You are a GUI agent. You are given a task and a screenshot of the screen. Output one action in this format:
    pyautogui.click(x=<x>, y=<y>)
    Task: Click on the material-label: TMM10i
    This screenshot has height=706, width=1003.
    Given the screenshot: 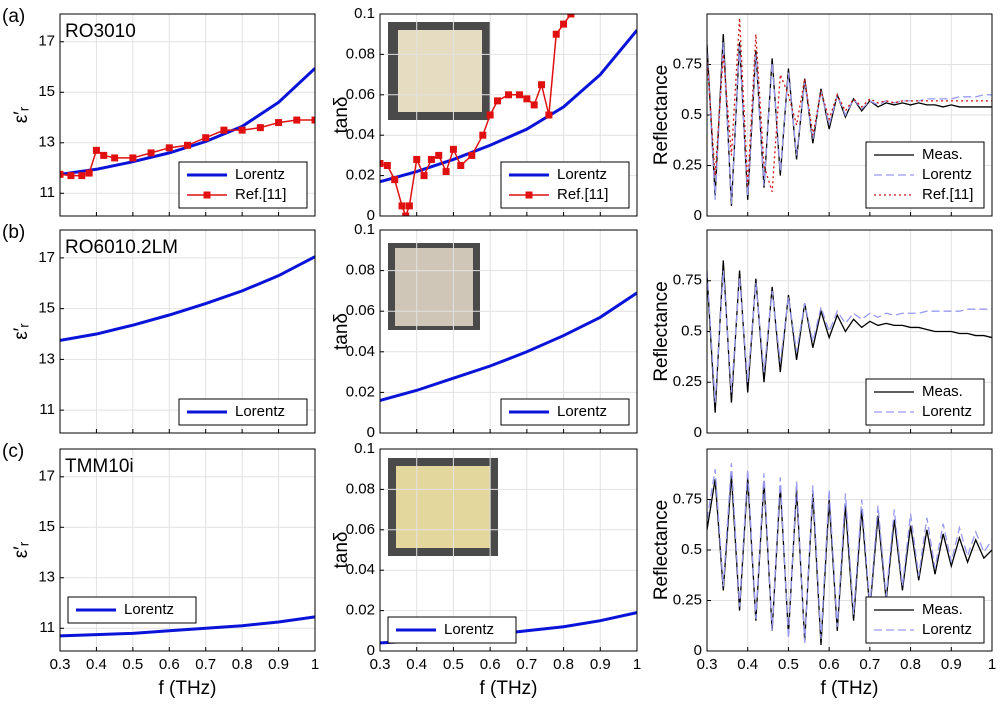 What is the action you would take?
    pyautogui.click(x=99, y=466)
    